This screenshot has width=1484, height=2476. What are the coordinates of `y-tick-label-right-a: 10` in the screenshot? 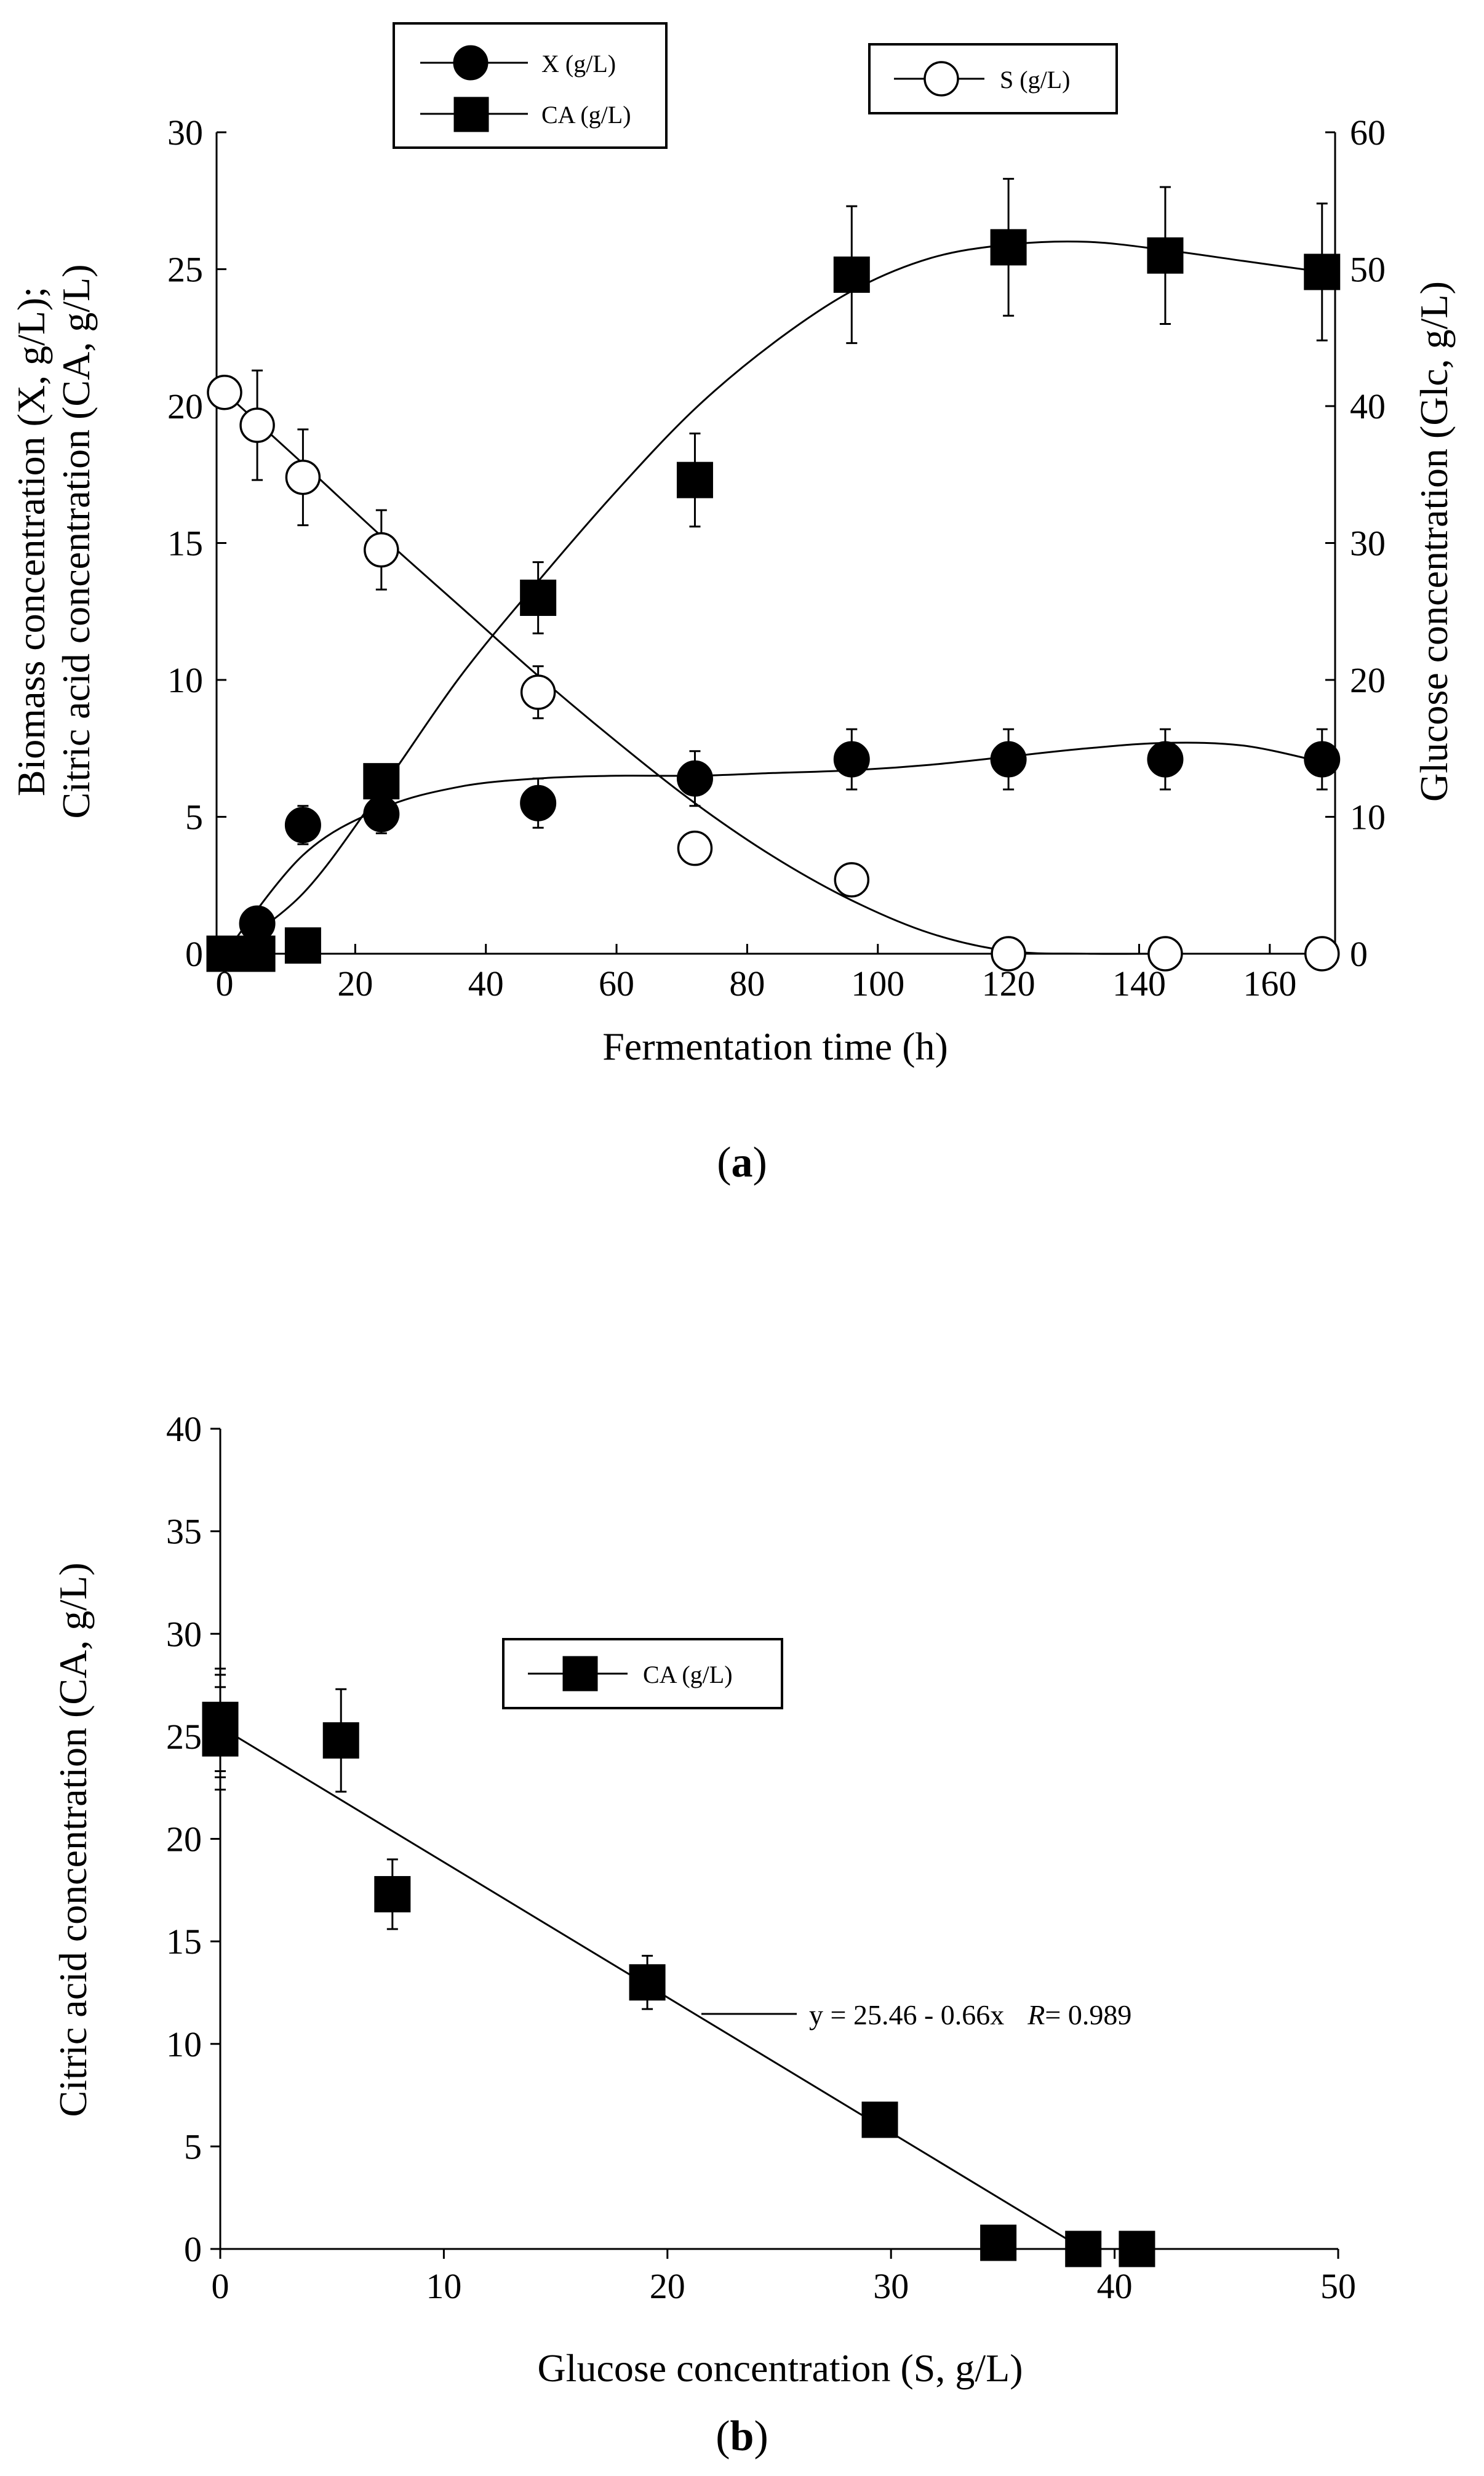 It's located at (1368, 817).